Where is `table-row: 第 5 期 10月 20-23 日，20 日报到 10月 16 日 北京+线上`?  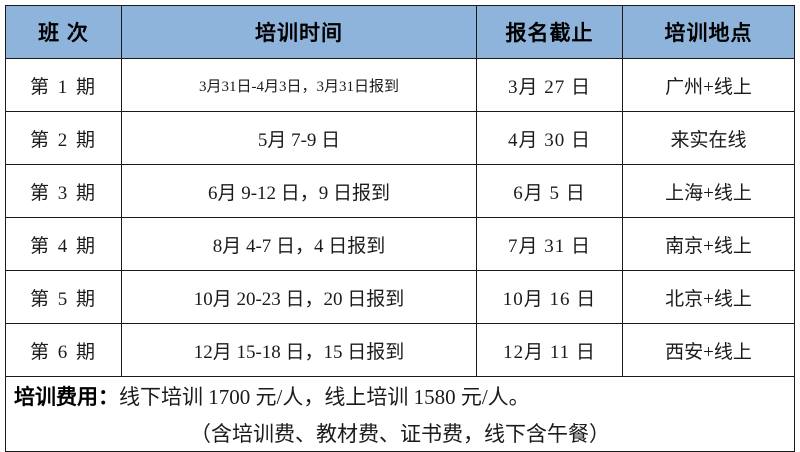 table-row: 第 5 期 10月 20-23 日，20 日报到 10月 16 日 北京+线上 is located at coordinates (400, 297).